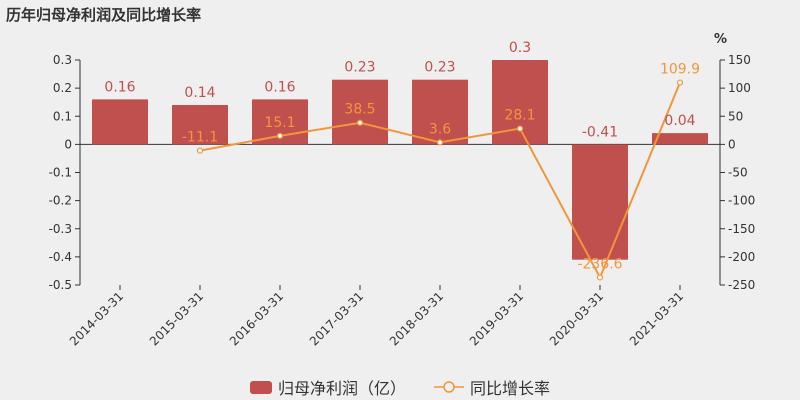  What do you see at coordinates (336, 318) in the screenshot?
I see `x-tick-label: 2017-03-31` at bounding box center [336, 318].